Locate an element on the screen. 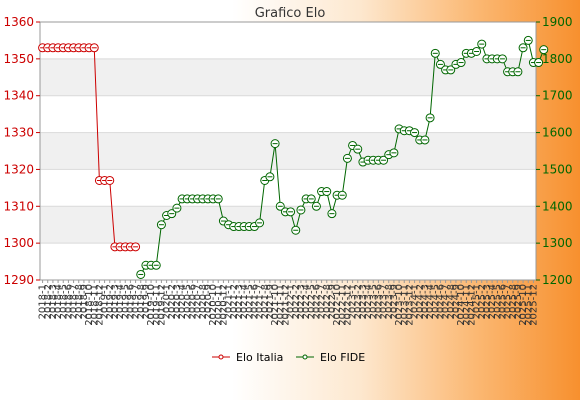 This screenshot has height=400, width=580. x-tick-label: 2024-8 is located at coordinates (451, 301).